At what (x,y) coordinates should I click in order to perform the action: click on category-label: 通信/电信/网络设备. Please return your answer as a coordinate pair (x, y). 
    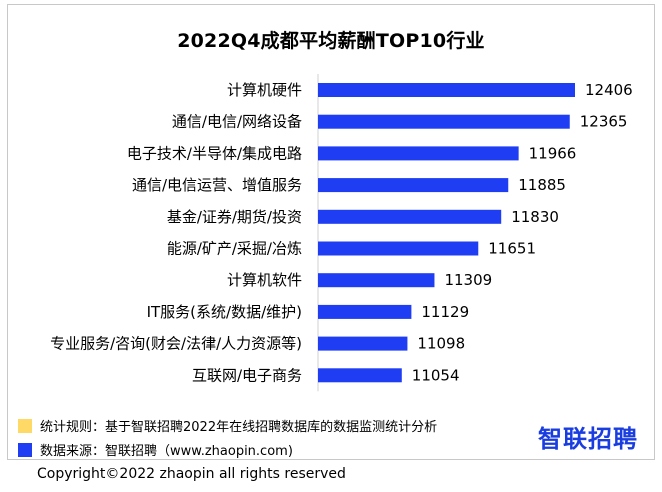
    Looking at the image, I should click on (237, 122).